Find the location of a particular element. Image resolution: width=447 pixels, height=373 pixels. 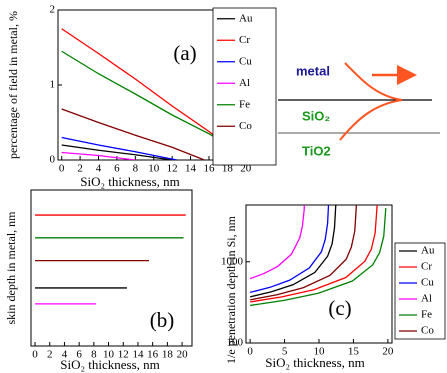

field-curve is located at coordinates (371, 101).